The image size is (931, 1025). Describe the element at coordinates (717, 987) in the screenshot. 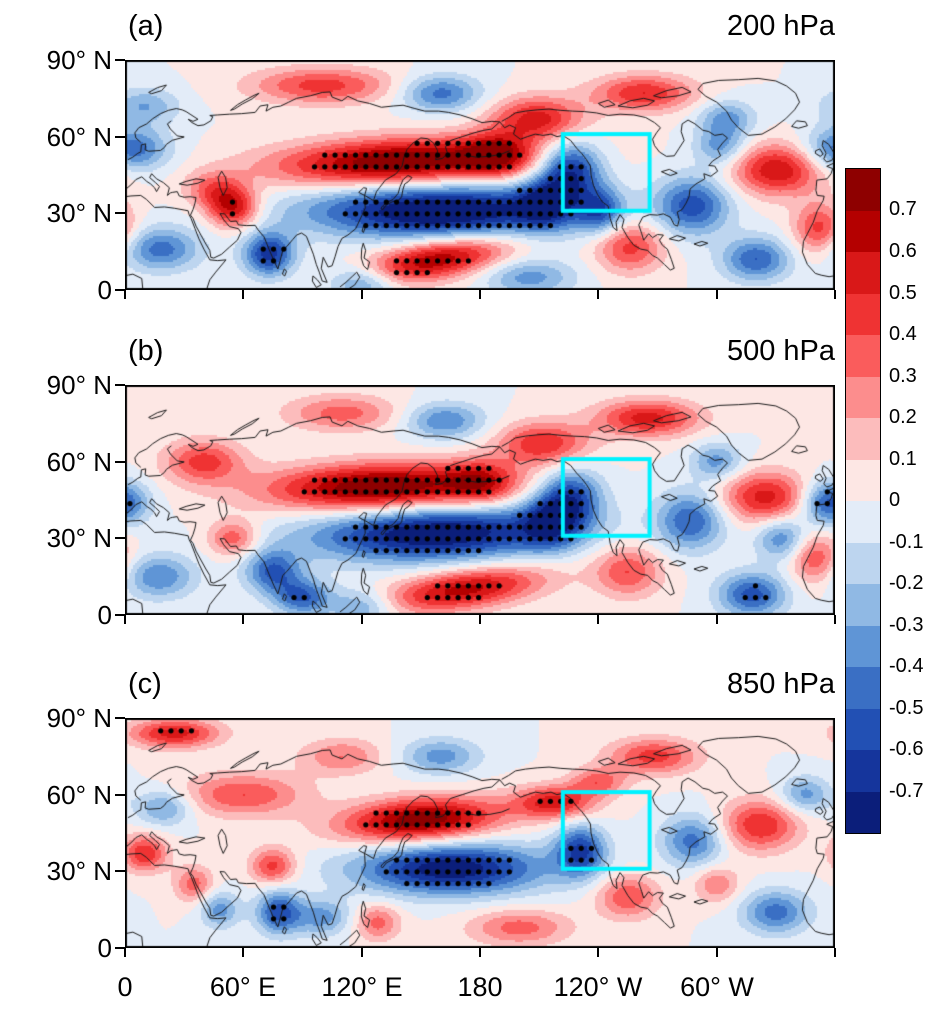

I see `x-axis-tick-label: 60° W` at that location.